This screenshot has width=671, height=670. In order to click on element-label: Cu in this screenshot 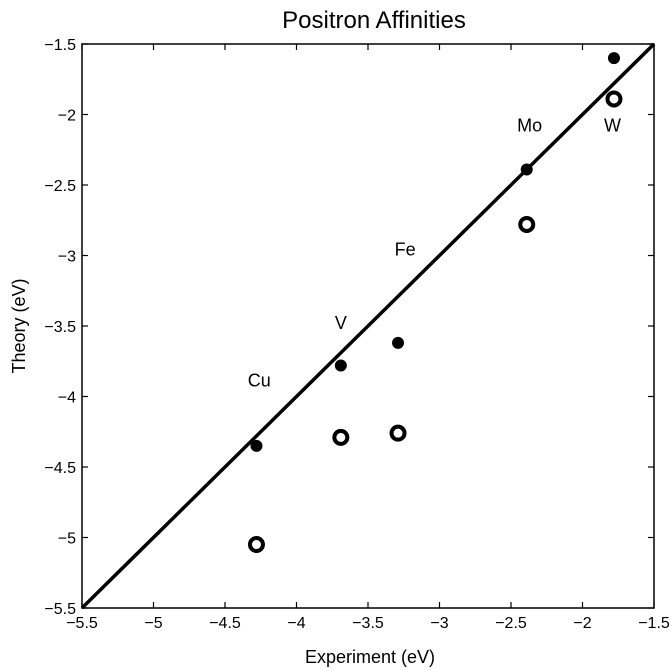, I will do `click(259, 381)`.